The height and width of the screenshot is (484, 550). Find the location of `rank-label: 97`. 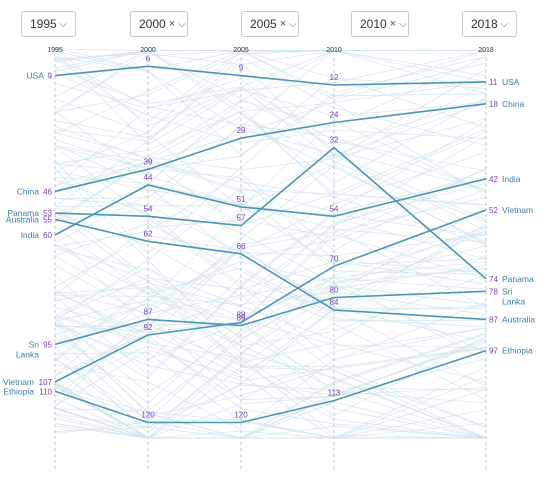

rank-label: 97 is located at coordinates (493, 351).